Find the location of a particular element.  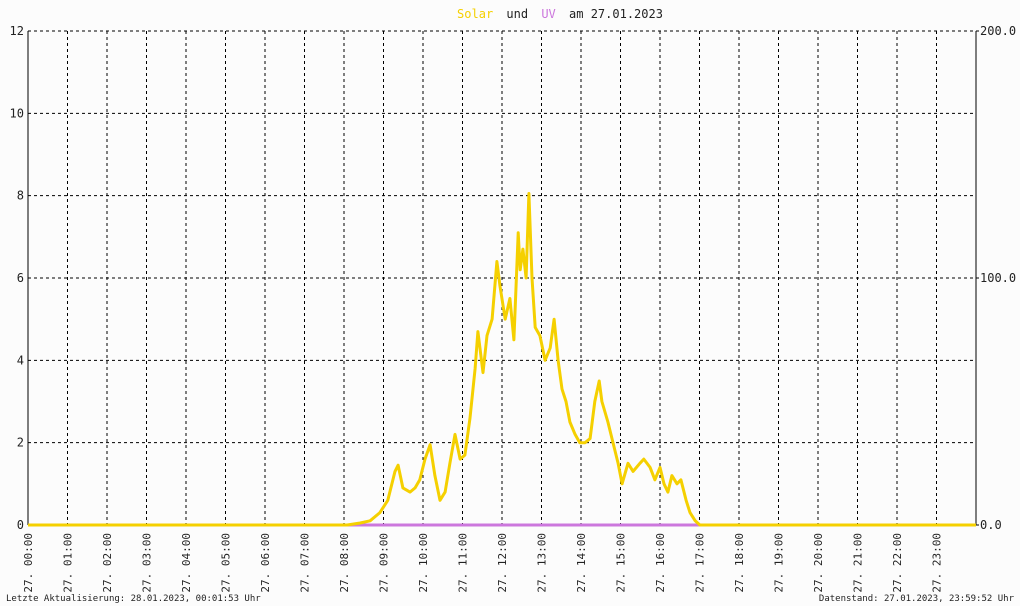

x-tick-label: 27. 22:00 is located at coordinates (897, 563).